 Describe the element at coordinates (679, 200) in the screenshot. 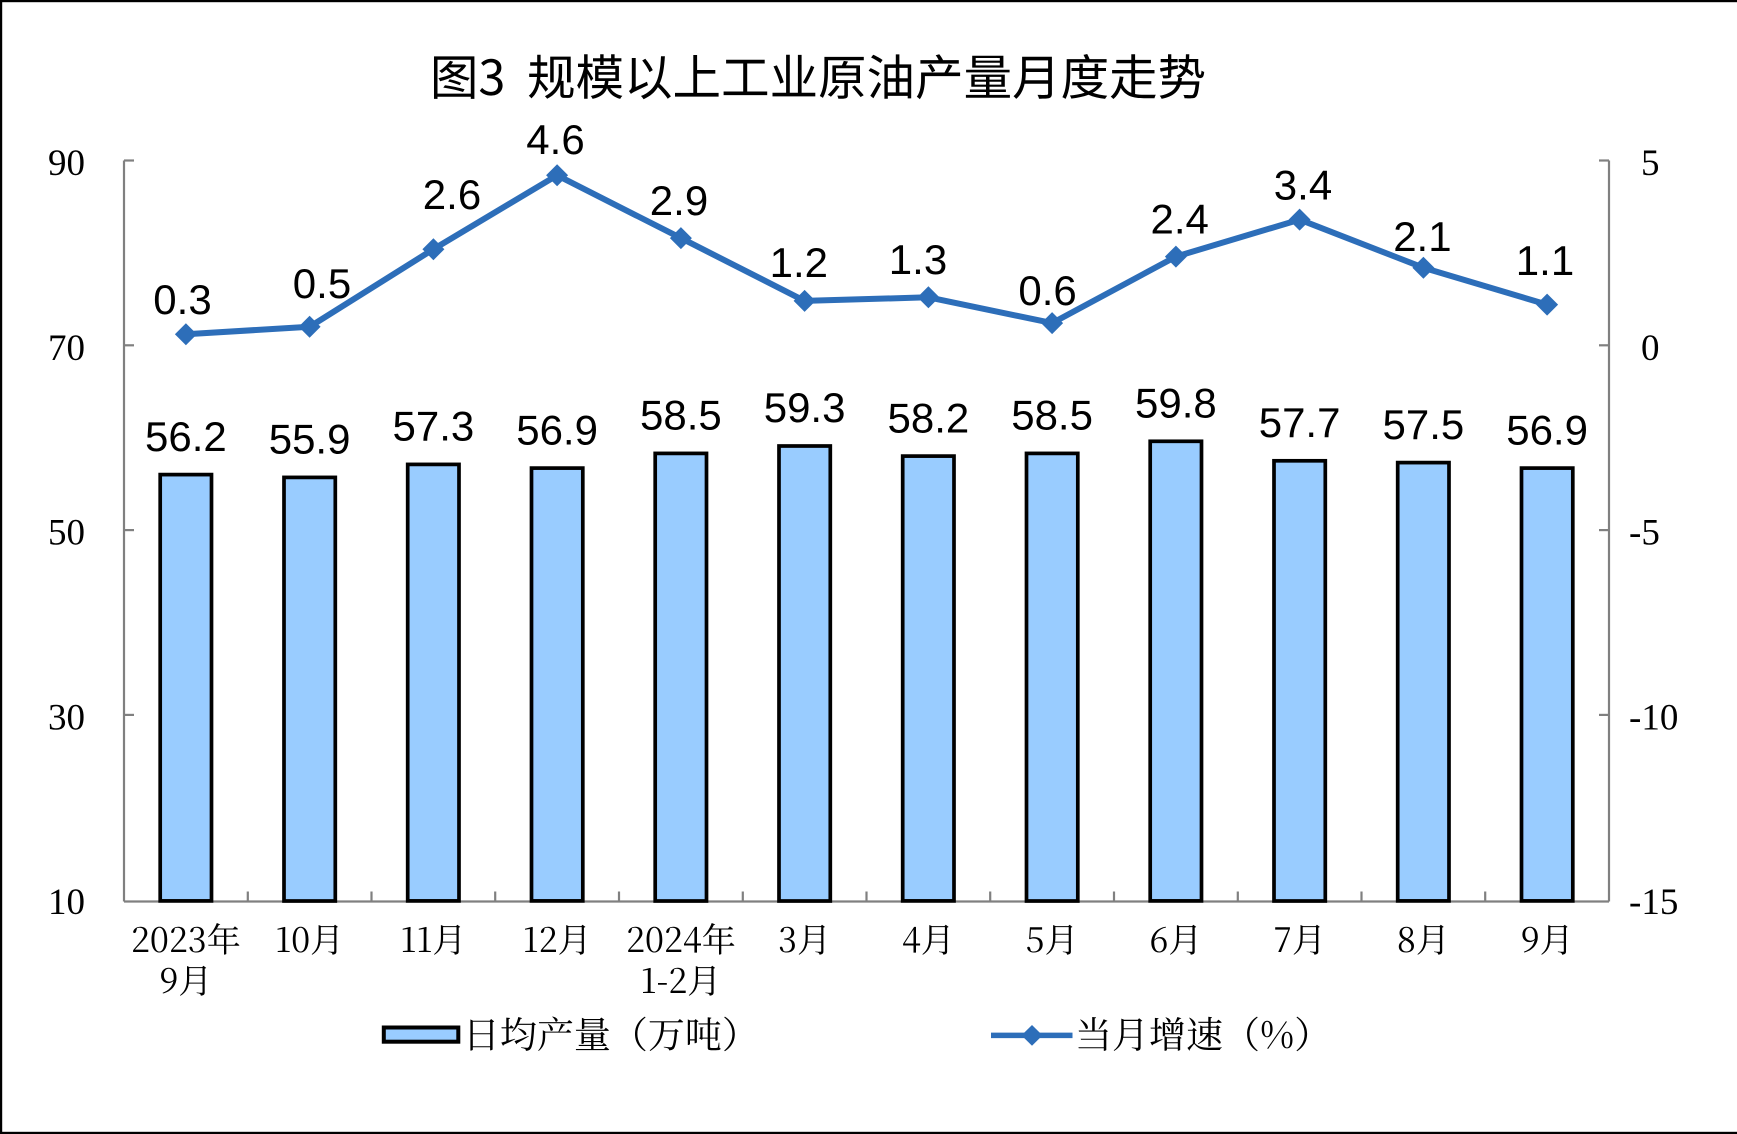

I see `svg-text: 2.9` at that location.